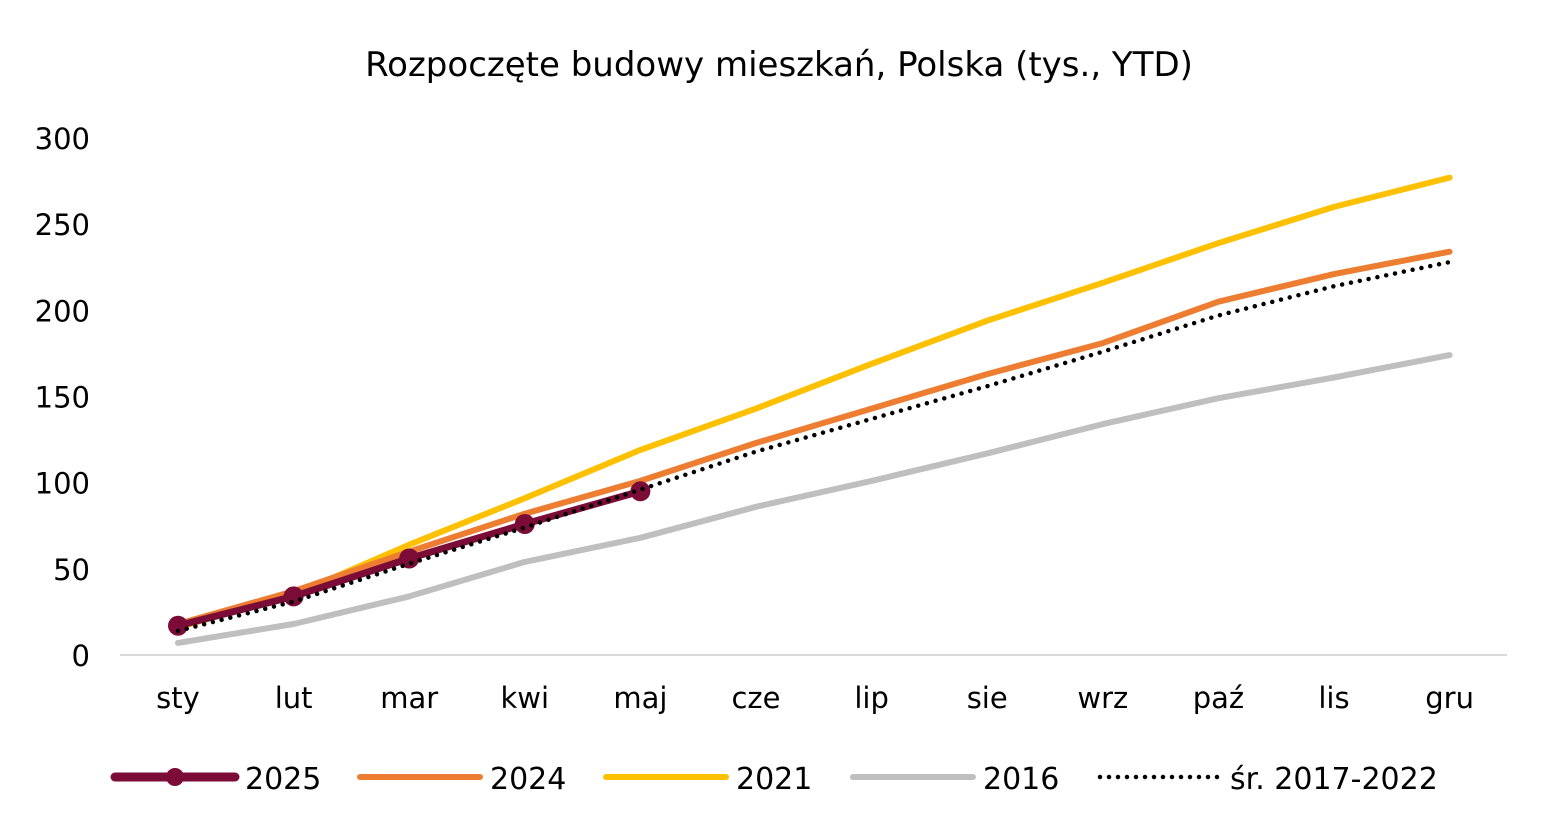 Image resolution: width=1558 pixels, height=839 pixels. What do you see at coordinates (283, 779) in the screenshot?
I see `legend-label: 2025` at bounding box center [283, 779].